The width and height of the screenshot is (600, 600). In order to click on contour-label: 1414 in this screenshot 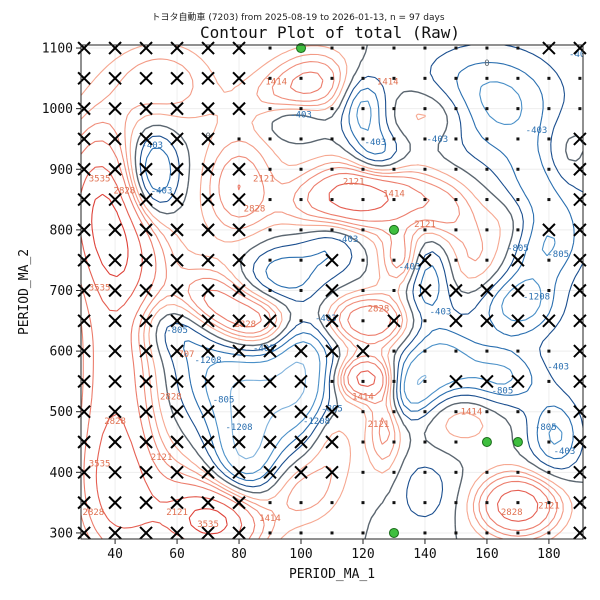, I will do `click(276, 82)`.